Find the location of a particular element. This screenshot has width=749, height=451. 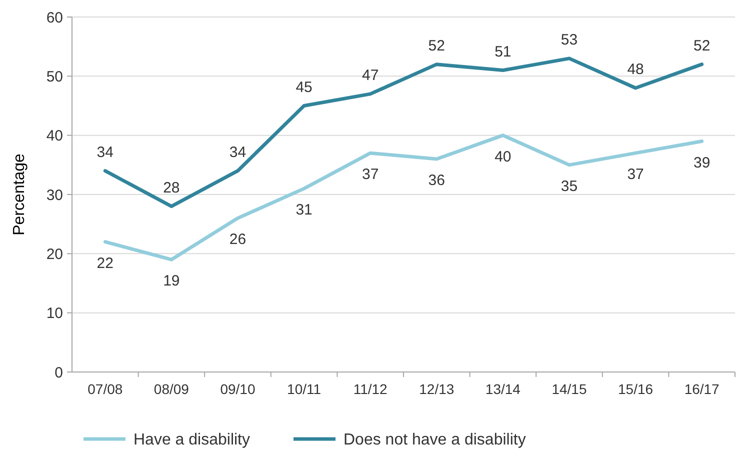

x-tick-label: 09/10 is located at coordinates (238, 389).